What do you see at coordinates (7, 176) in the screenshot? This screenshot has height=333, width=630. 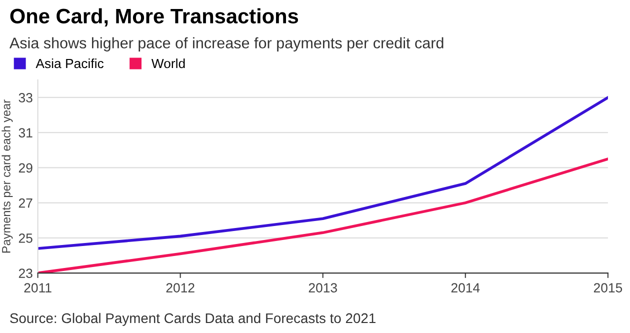 I see `y-axis-title: Payments per card each year` at bounding box center [7, 176].